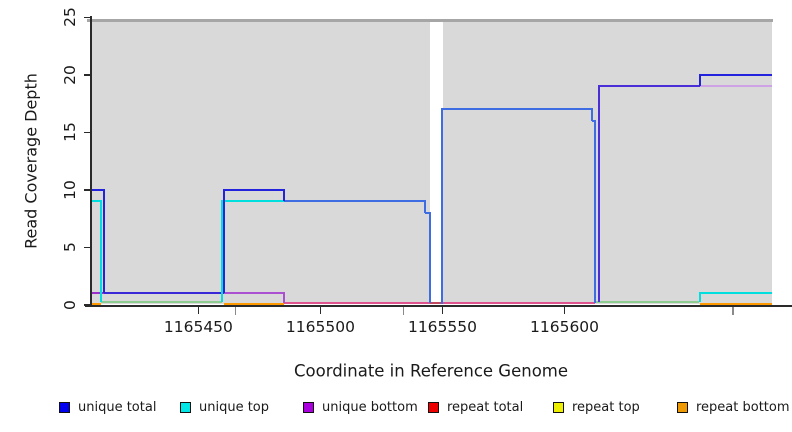 The width and height of the screenshot is (792, 432). Describe the element at coordinates (320, 327) in the screenshot. I see `x-tick-label: 1165500` at that location.